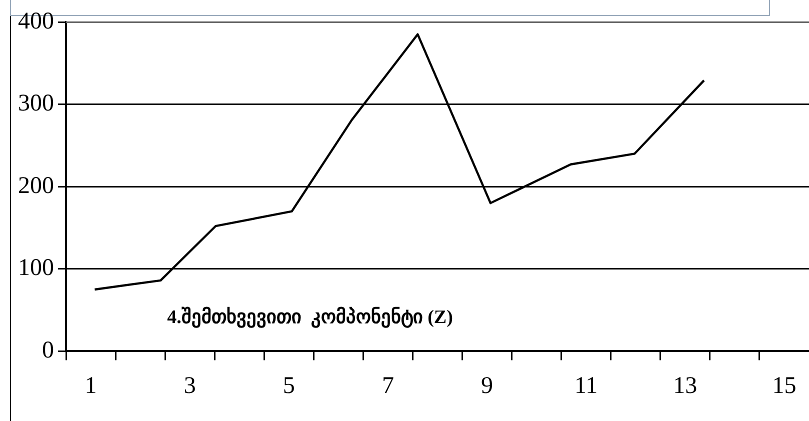 Image resolution: width=809 pixels, height=421 pixels. I want to click on y-tick-label: 300, so click(36, 103).